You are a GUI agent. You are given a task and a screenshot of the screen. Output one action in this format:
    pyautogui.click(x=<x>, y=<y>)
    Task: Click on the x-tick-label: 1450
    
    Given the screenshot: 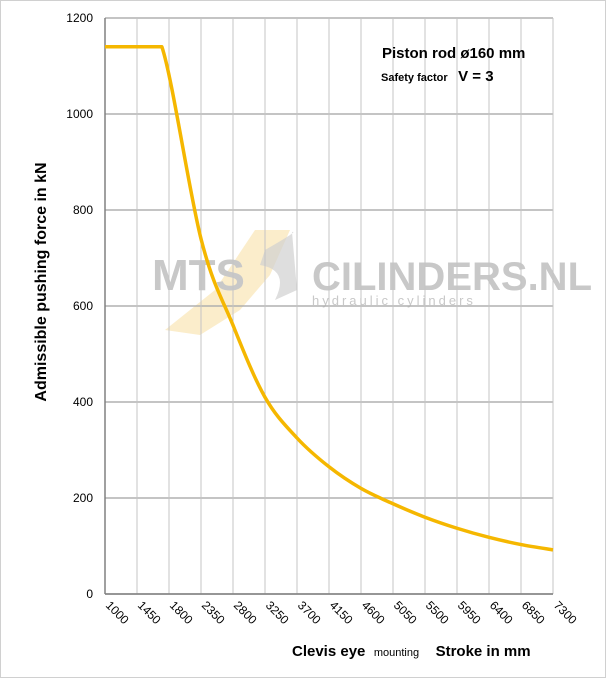 What is the action you would take?
    pyautogui.click(x=149, y=612)
    